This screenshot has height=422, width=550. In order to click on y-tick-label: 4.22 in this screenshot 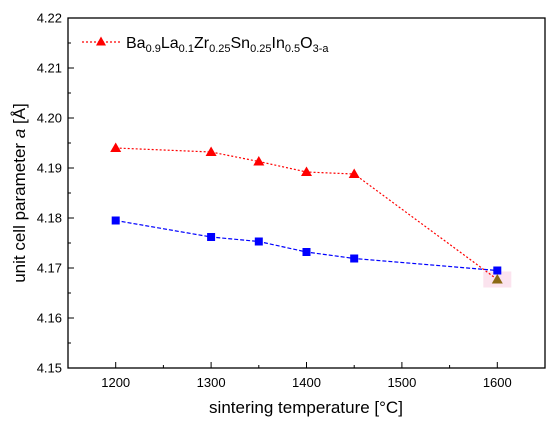, I will do `click(49, 18)`.